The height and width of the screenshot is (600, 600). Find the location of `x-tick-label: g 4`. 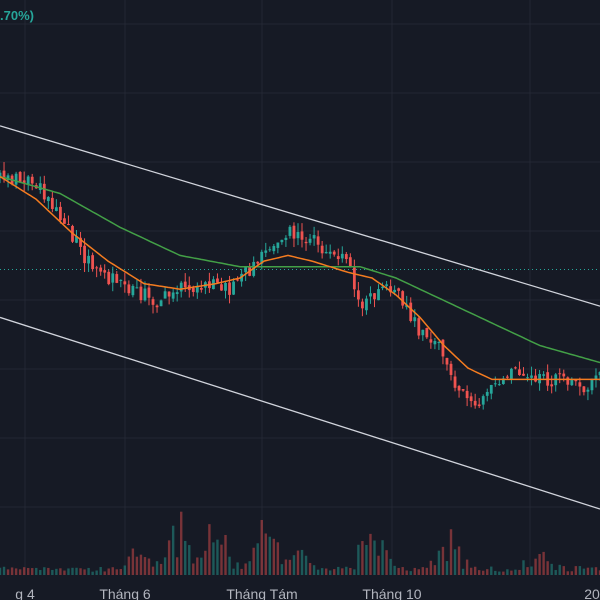

x-tick-label: g 4 is located at coordinates (25, 593).